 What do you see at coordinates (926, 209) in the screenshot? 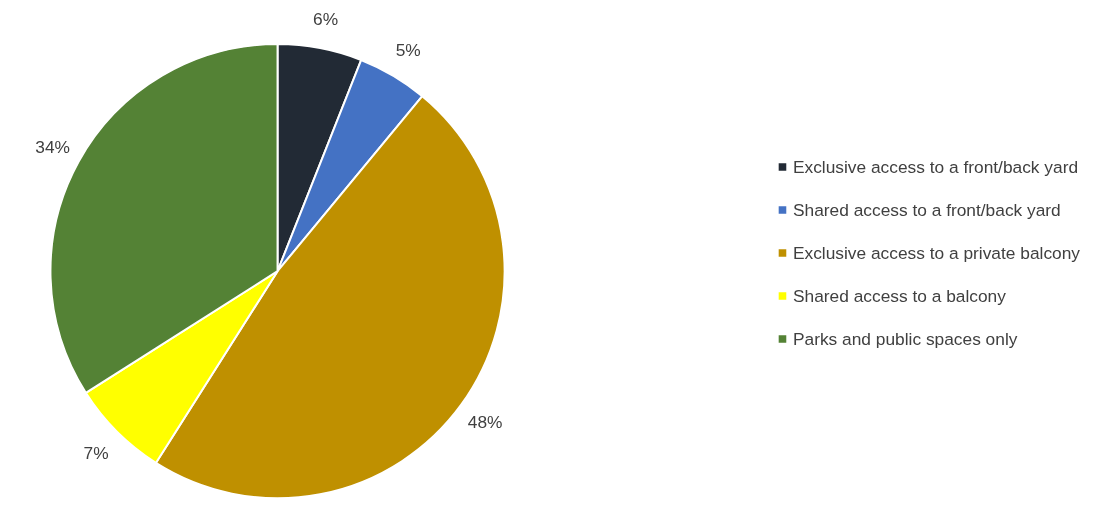
I see `legend-label: Shared access to a front/back yard` at bounding box center [926, 209].